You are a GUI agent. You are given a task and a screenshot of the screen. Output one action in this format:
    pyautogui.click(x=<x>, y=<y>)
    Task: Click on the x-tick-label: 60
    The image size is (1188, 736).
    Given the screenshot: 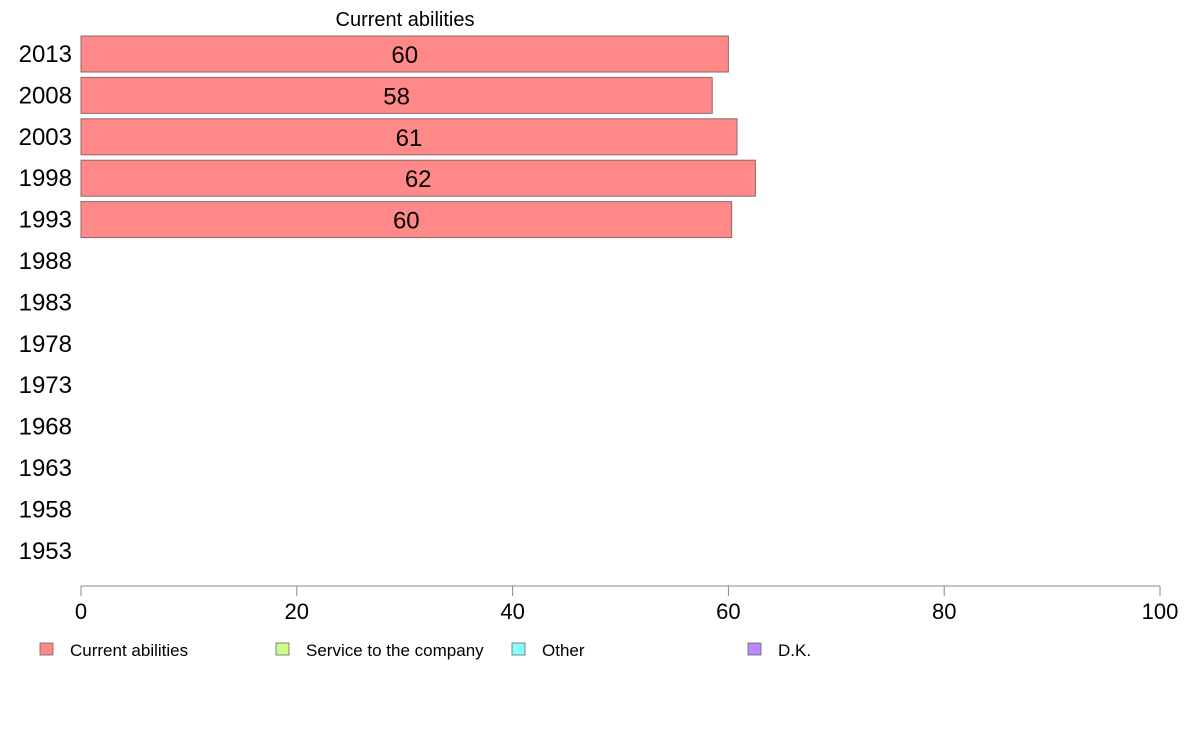 What is the action you would take?
    pyautogui.click(x=728, y=611)
    